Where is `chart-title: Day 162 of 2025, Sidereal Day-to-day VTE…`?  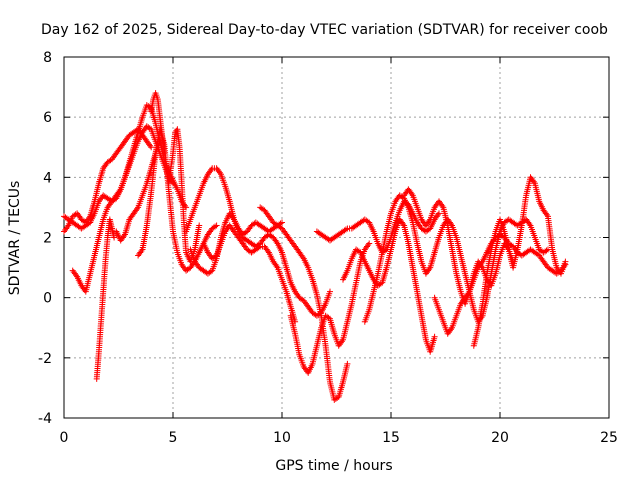 chart-title: Day 162 of 2025, Sidereal Day-to-day VTE… is located at coordinates (324, 30).